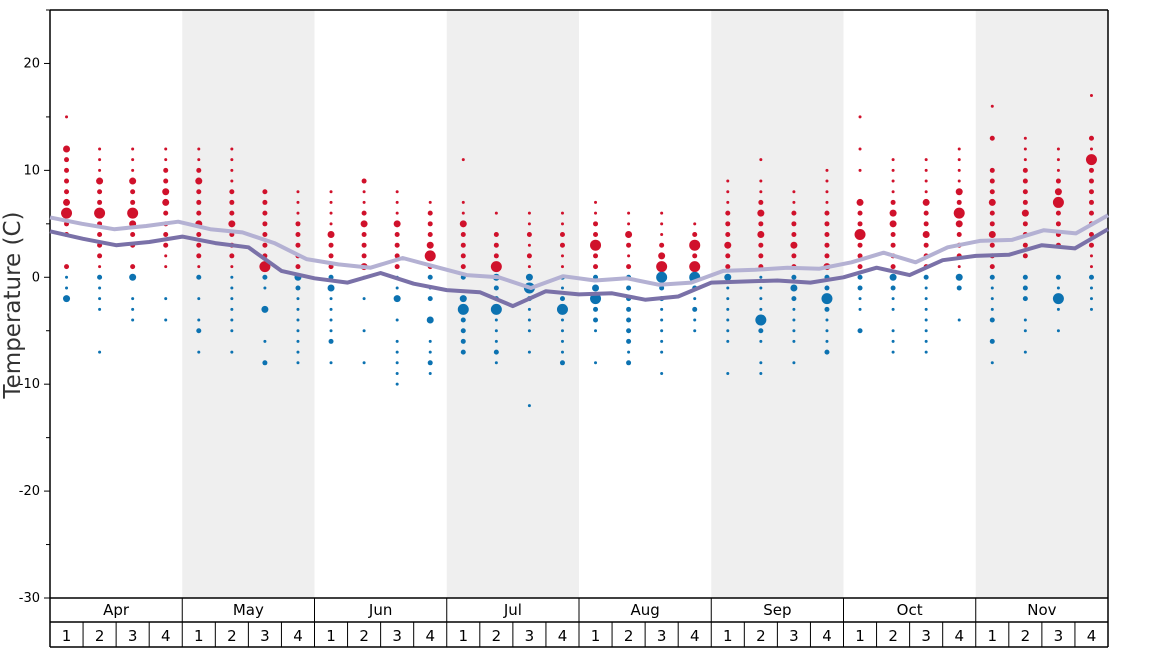  I want to click on lower-line, so click(579, 268).